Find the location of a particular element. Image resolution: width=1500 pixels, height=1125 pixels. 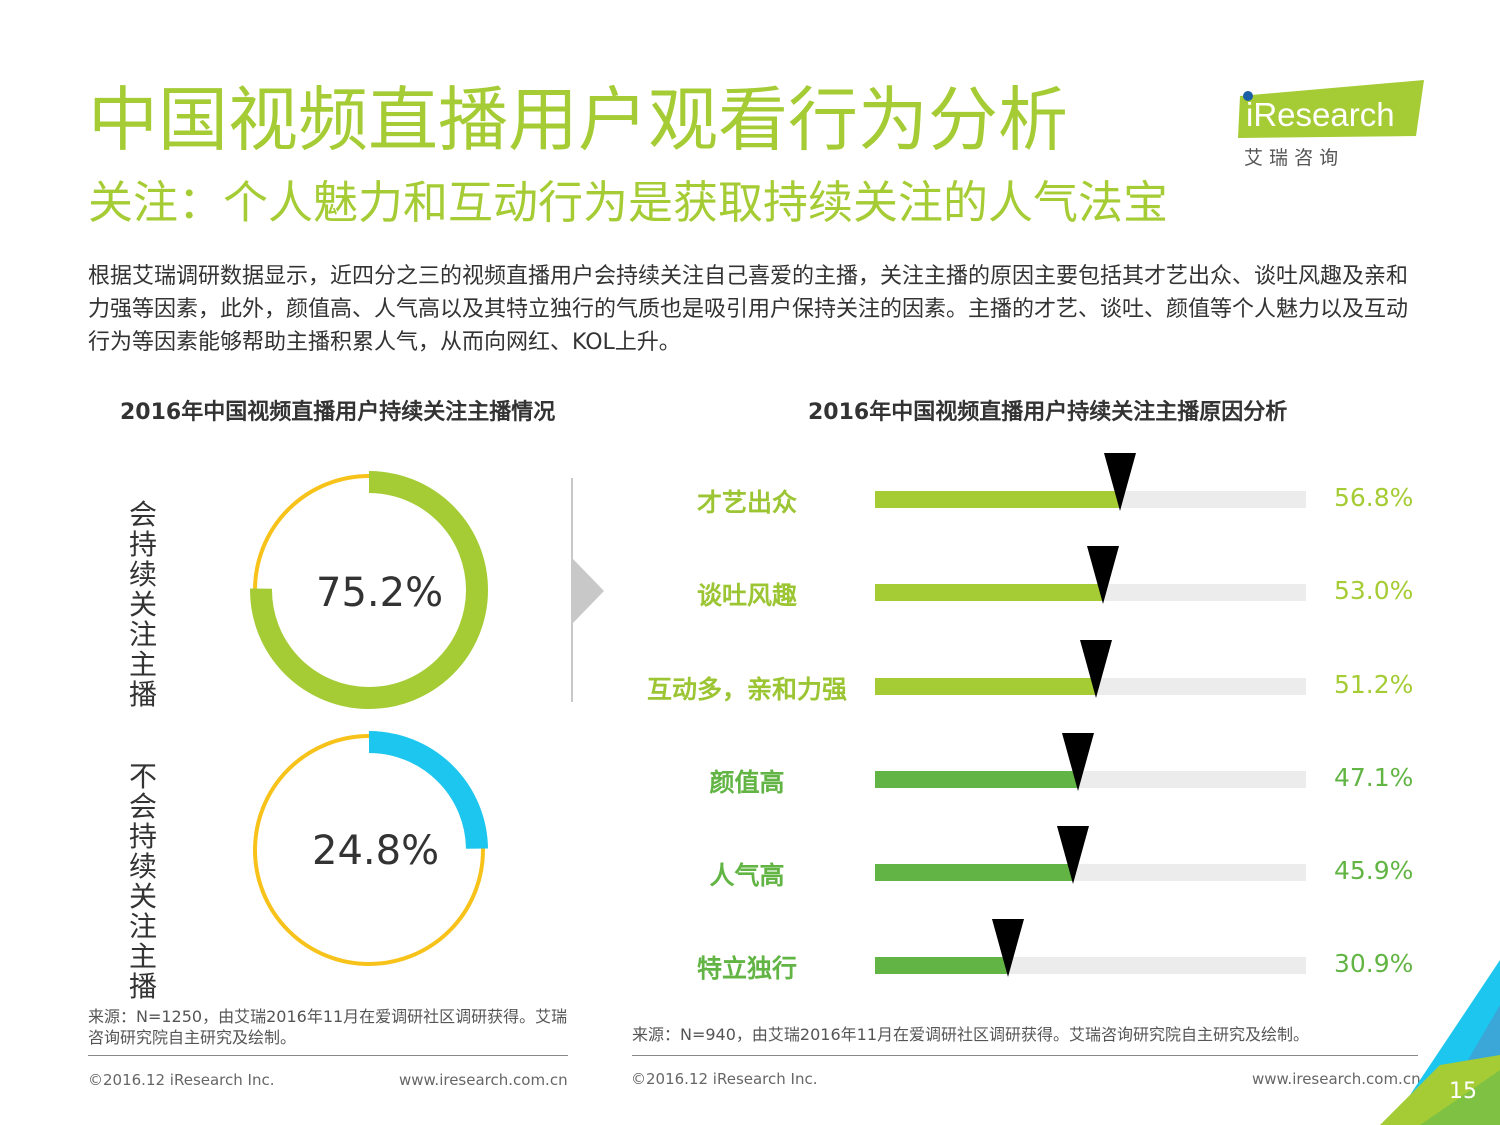

donut-2-label: 不会持续关注主播 is located at coordinates (142, 881).